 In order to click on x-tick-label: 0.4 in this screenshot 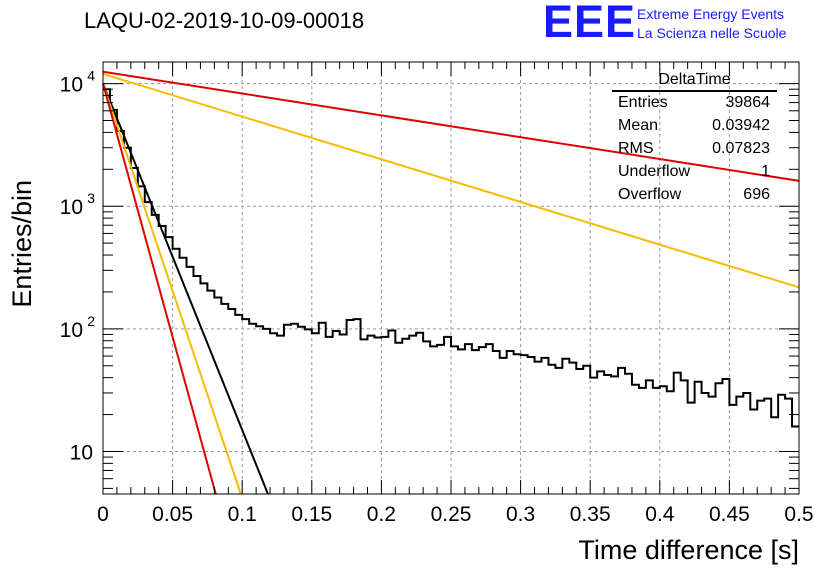, I will do `click(660, 514)`.